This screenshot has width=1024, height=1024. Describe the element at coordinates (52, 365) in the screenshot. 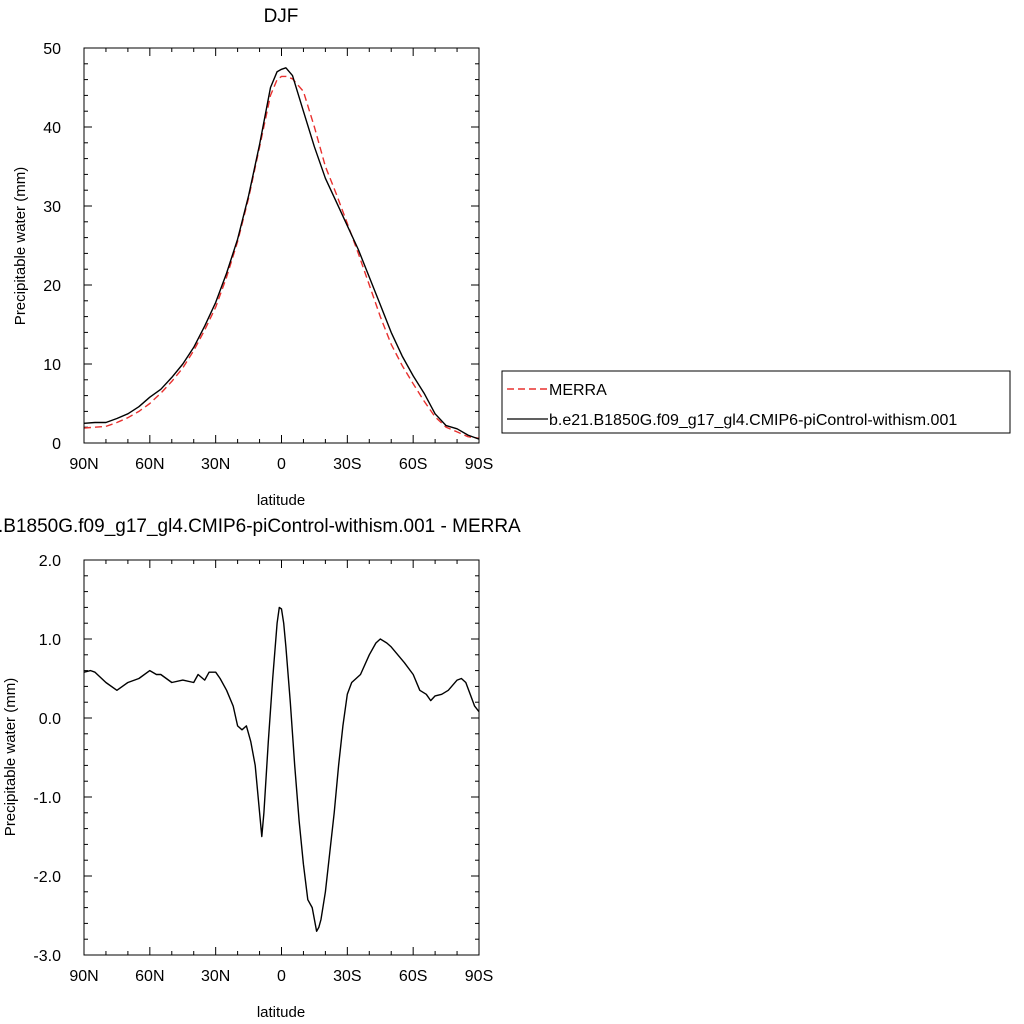

I see `y-tick-label: 10` at that location.